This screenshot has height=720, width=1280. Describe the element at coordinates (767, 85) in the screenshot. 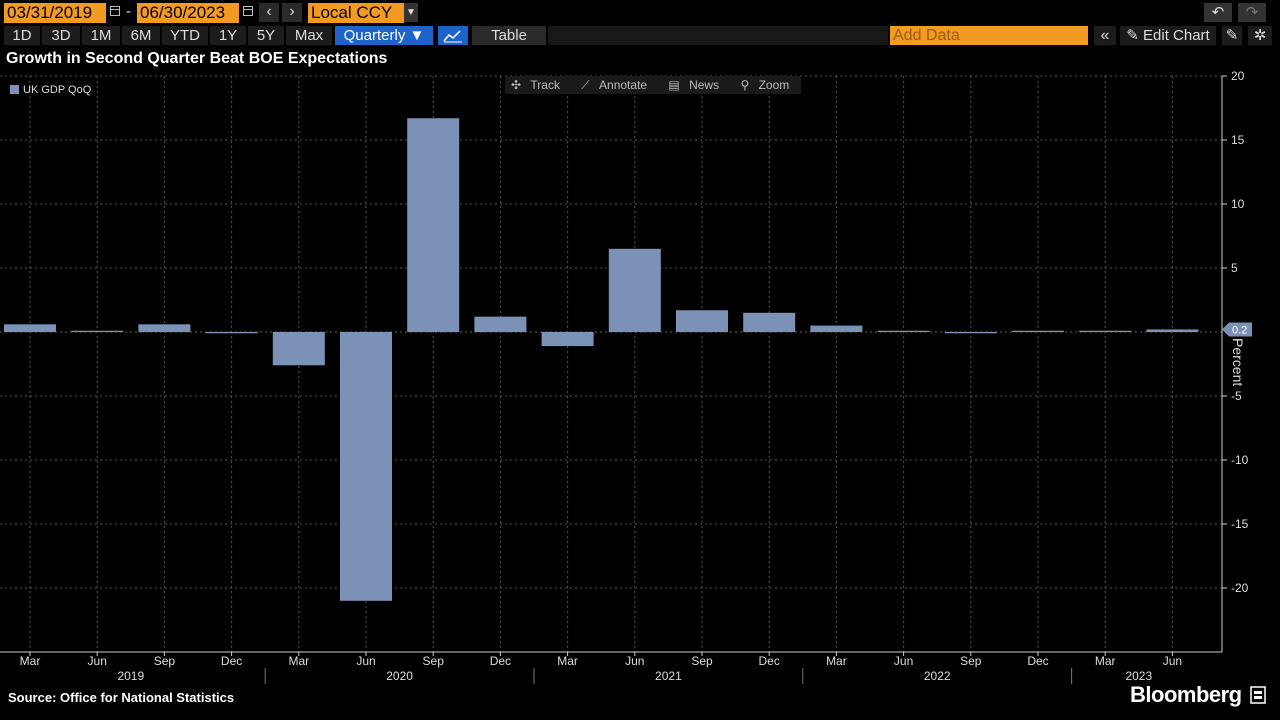

I see `zoom-tool: ⚲ Zoom` at that location.